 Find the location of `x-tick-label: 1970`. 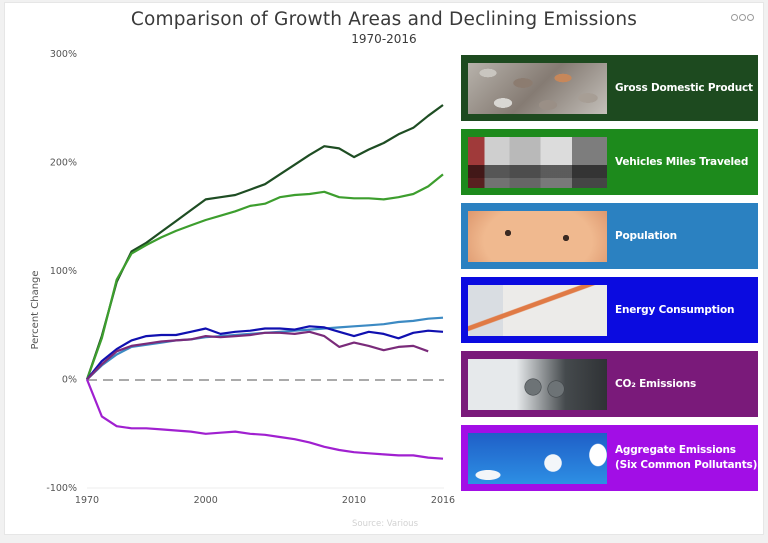

x-tick-label: 1970 is located at coordinates (87, 500).